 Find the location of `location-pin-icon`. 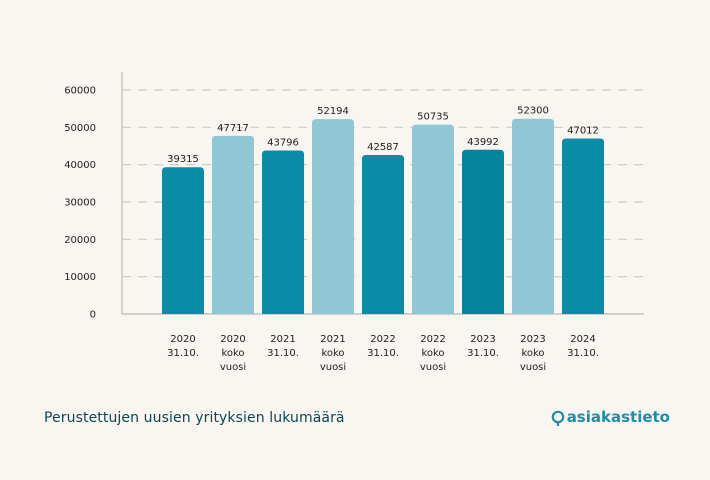

location-pin-icon is located at coordinates (558, 418).